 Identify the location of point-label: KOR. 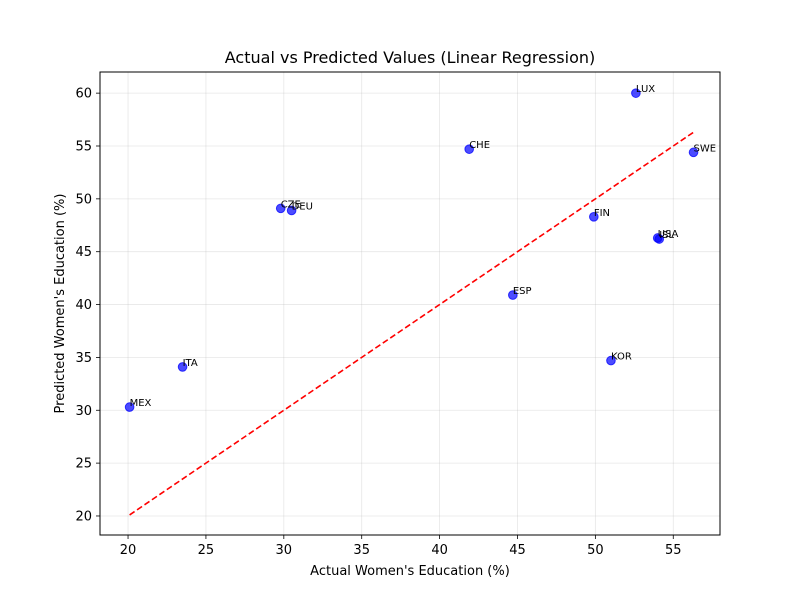
(621, 357).